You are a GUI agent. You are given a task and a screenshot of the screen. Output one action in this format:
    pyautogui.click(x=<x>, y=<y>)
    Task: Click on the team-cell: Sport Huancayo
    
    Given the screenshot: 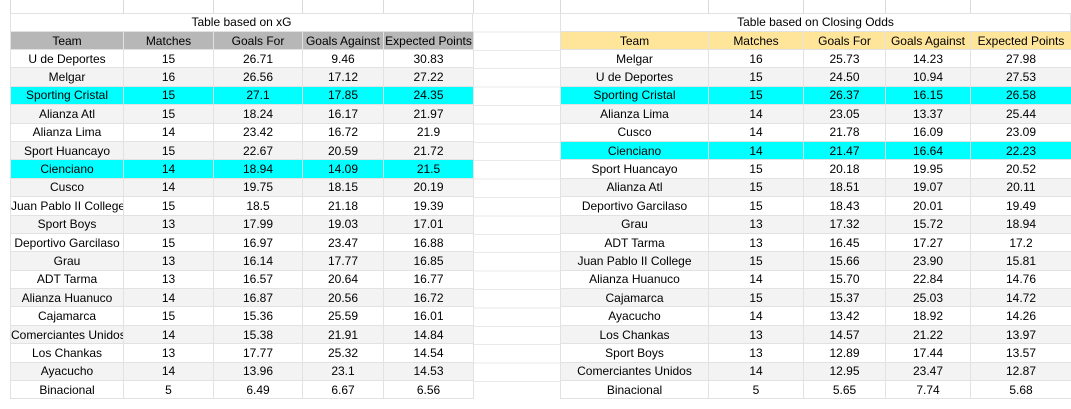 What is the action you would take?
    pyautogui.click(x=634, y=169)
    